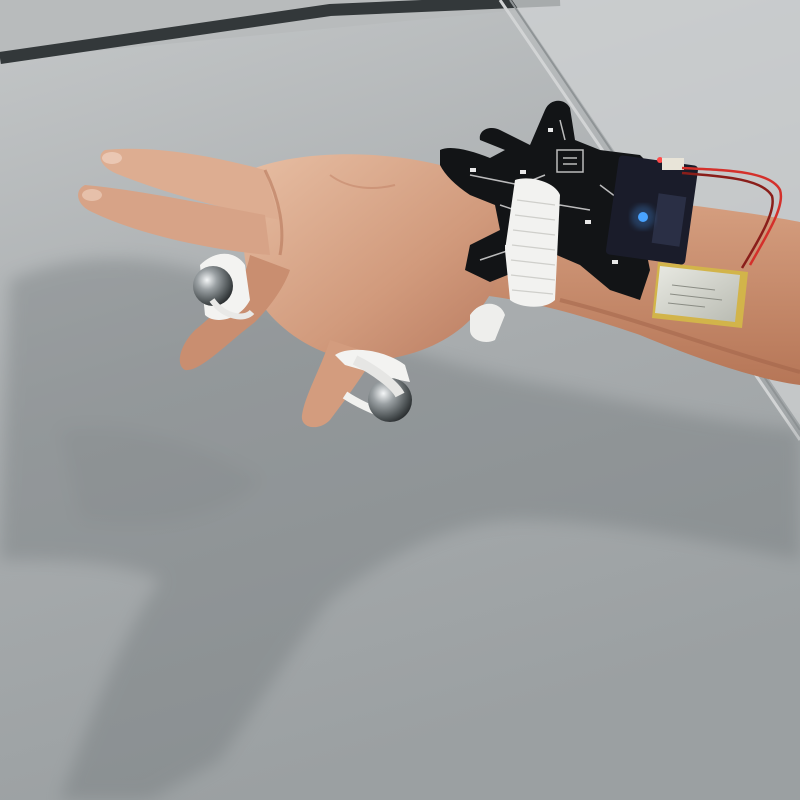  Describe the element at coordinates (732, 217) in the screenshot. I see `battery-wires` at that location.